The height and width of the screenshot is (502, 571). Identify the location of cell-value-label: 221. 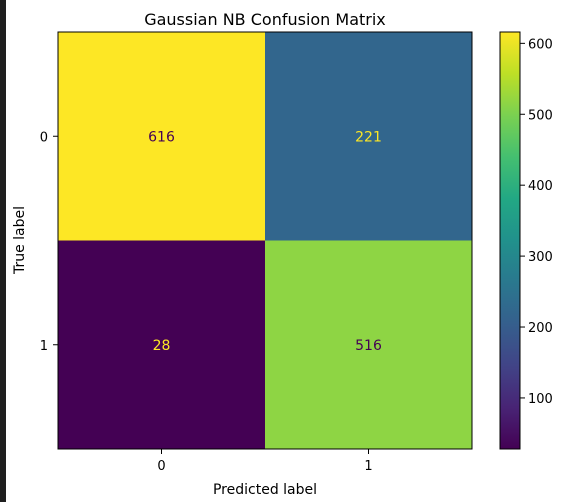
(368, 137).